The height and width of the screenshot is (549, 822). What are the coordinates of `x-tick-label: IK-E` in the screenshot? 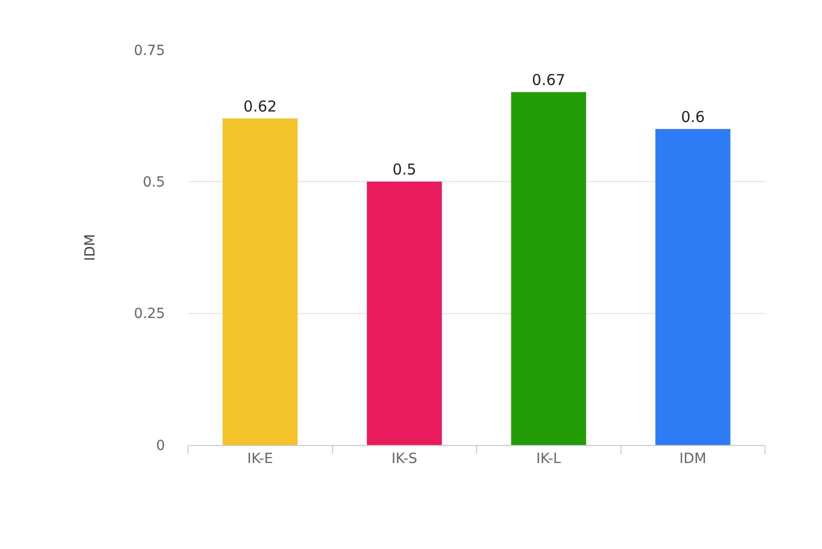 It's located at (260, 458).